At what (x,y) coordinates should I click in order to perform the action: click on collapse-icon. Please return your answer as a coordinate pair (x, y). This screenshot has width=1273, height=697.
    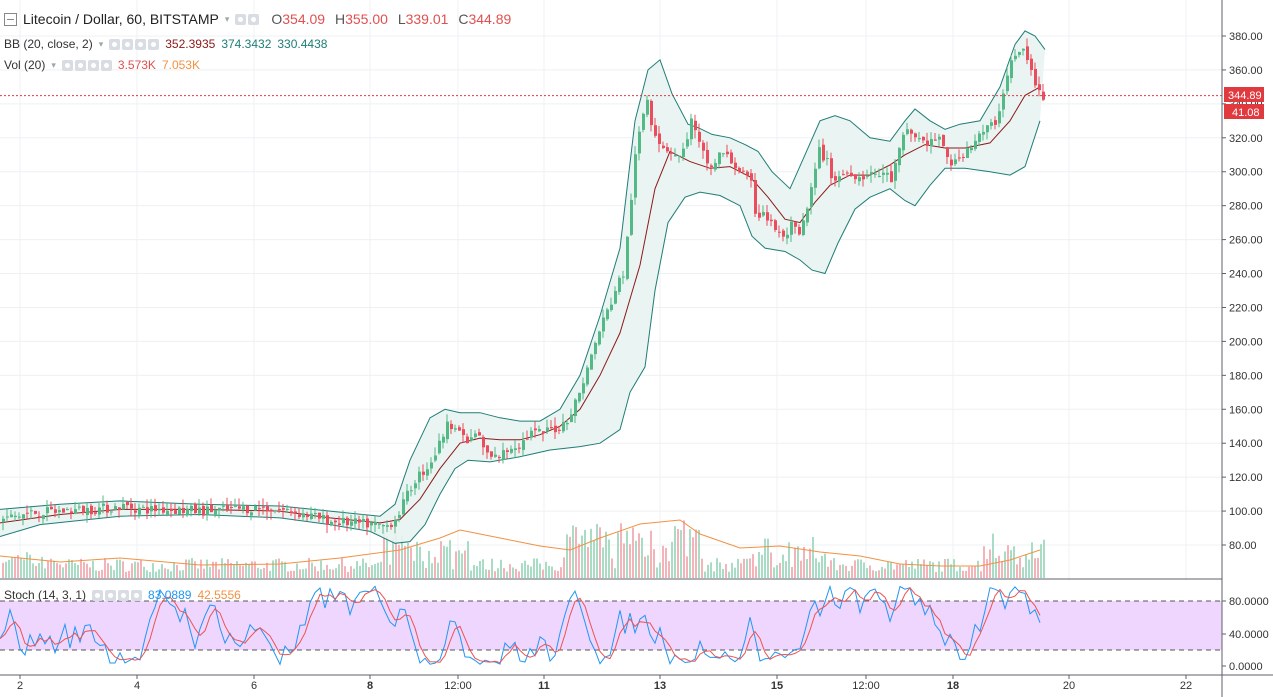
    Looking at the image, I should click on (10, 19).